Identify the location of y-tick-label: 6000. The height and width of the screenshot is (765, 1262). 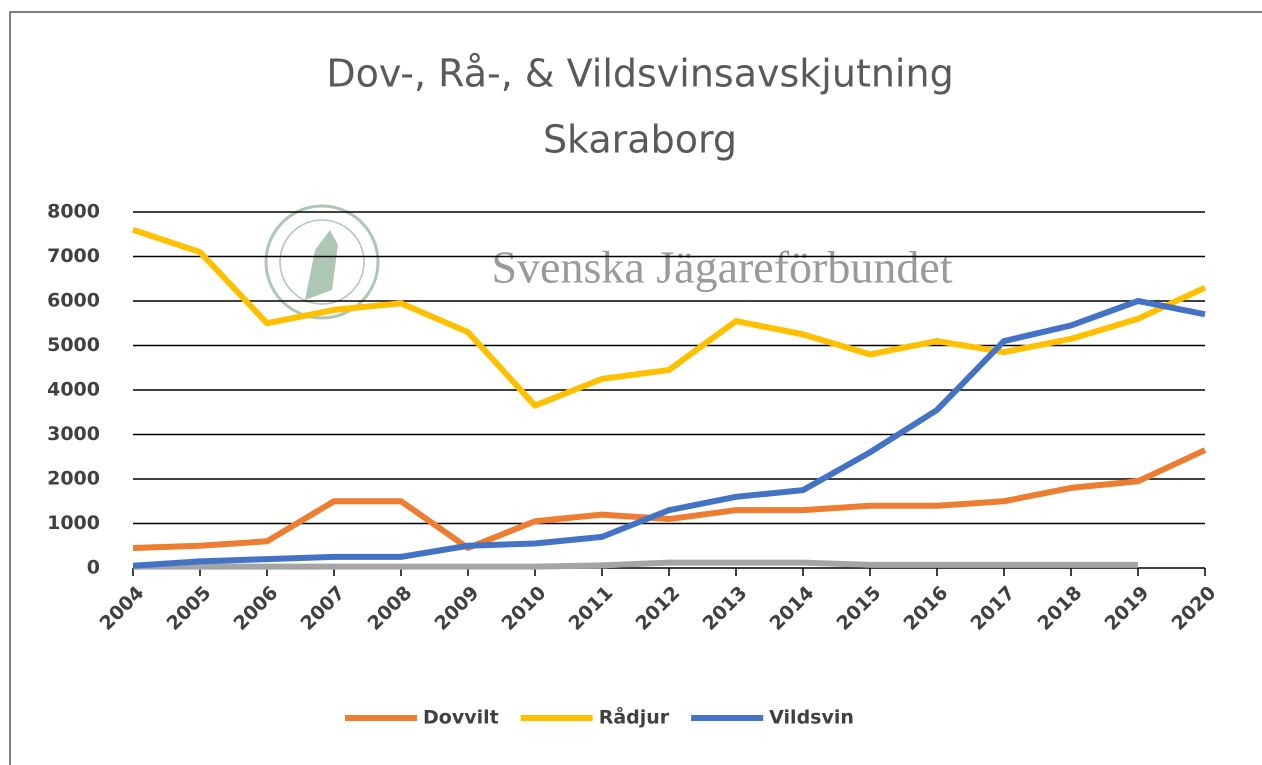
(73, 301).